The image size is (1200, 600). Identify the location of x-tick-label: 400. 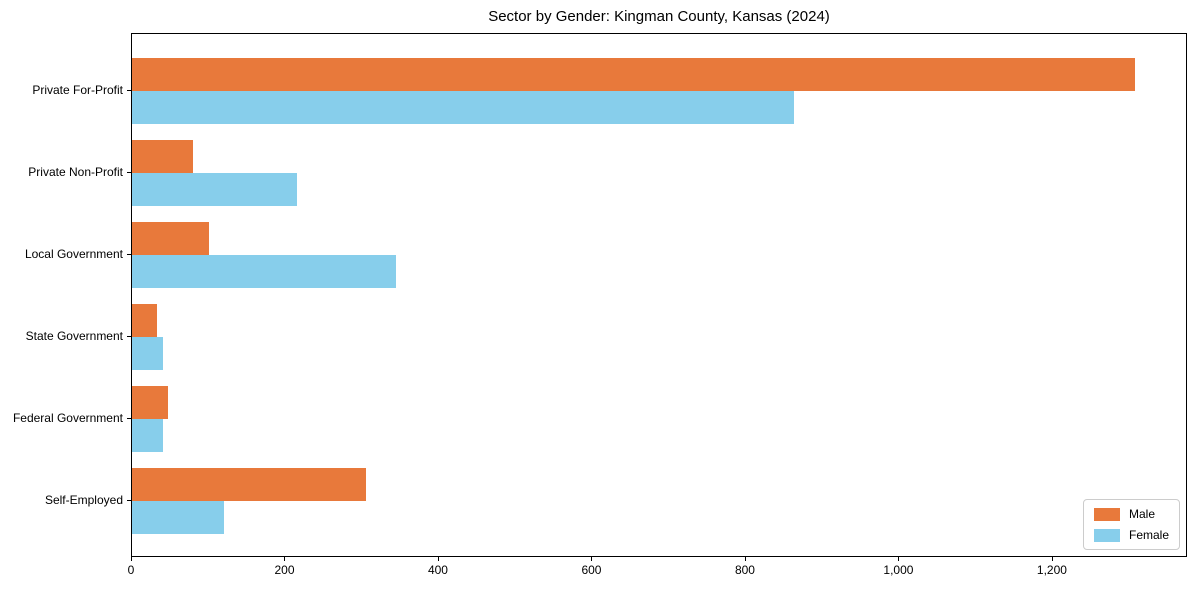
(437, 570).